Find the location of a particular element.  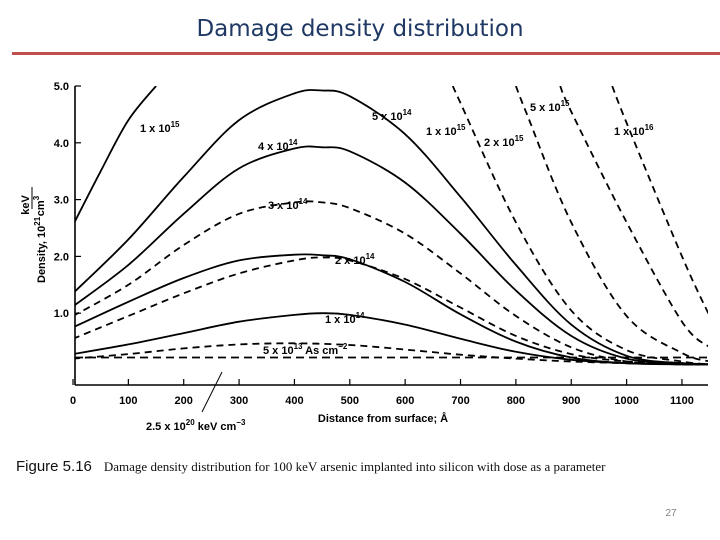

series-label-1: 5 x 1013 As cm−2 is located at coordinates (305, 349).